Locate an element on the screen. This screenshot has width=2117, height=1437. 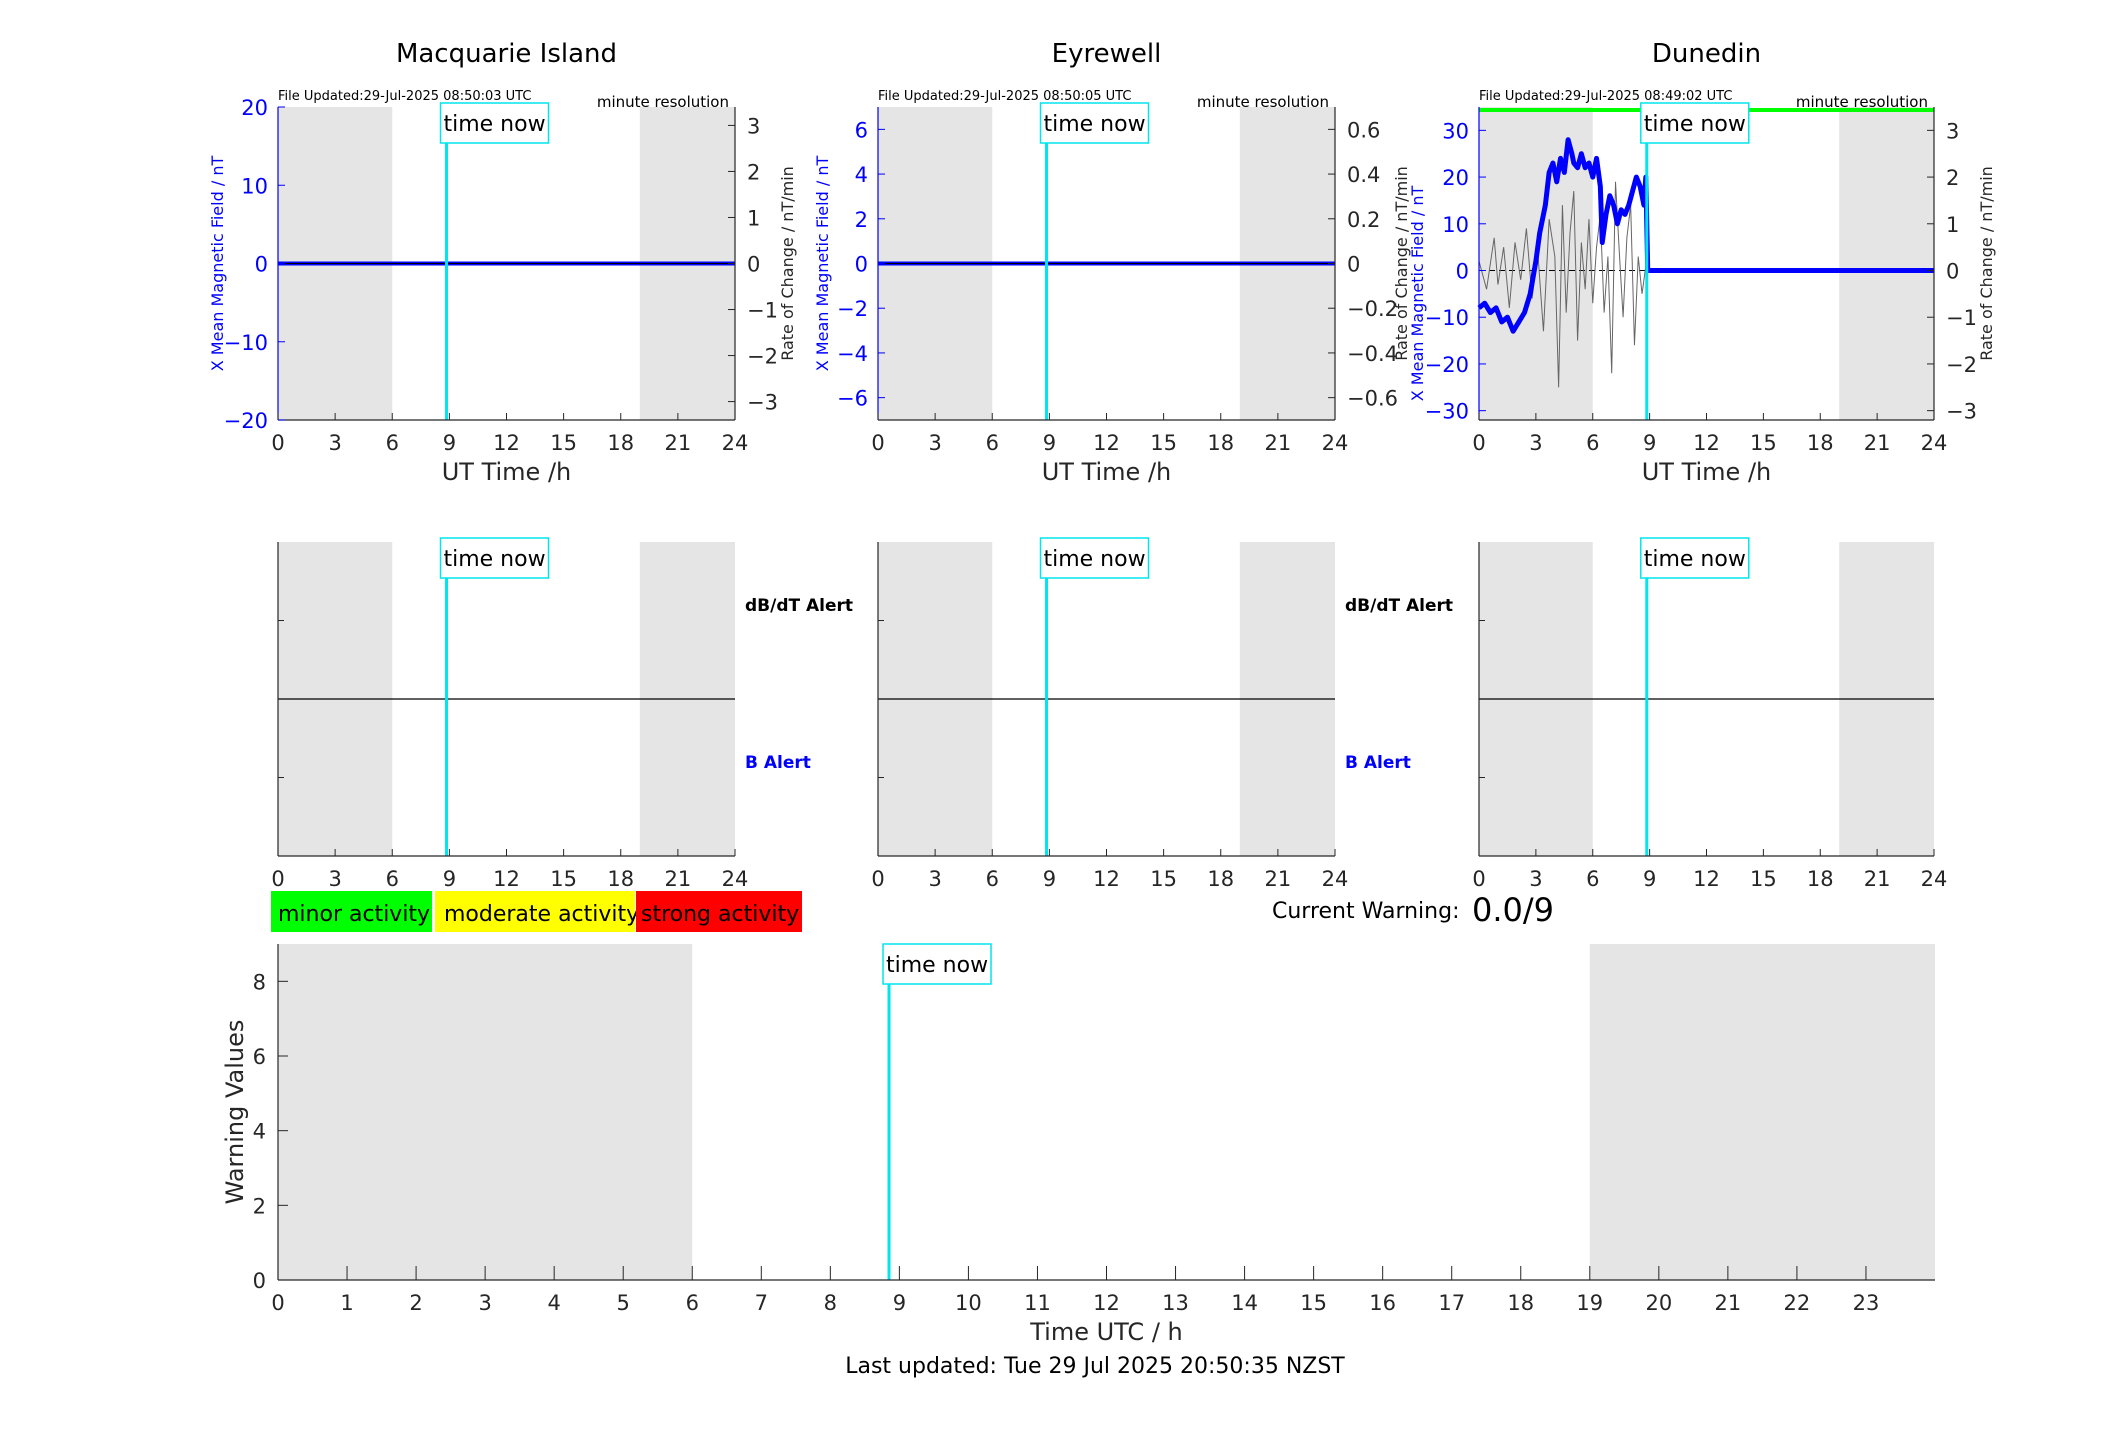
file-updated-text: File Updated:29-Jul-2025 08:49:02 UTC is located at coordinates (1605, 96).